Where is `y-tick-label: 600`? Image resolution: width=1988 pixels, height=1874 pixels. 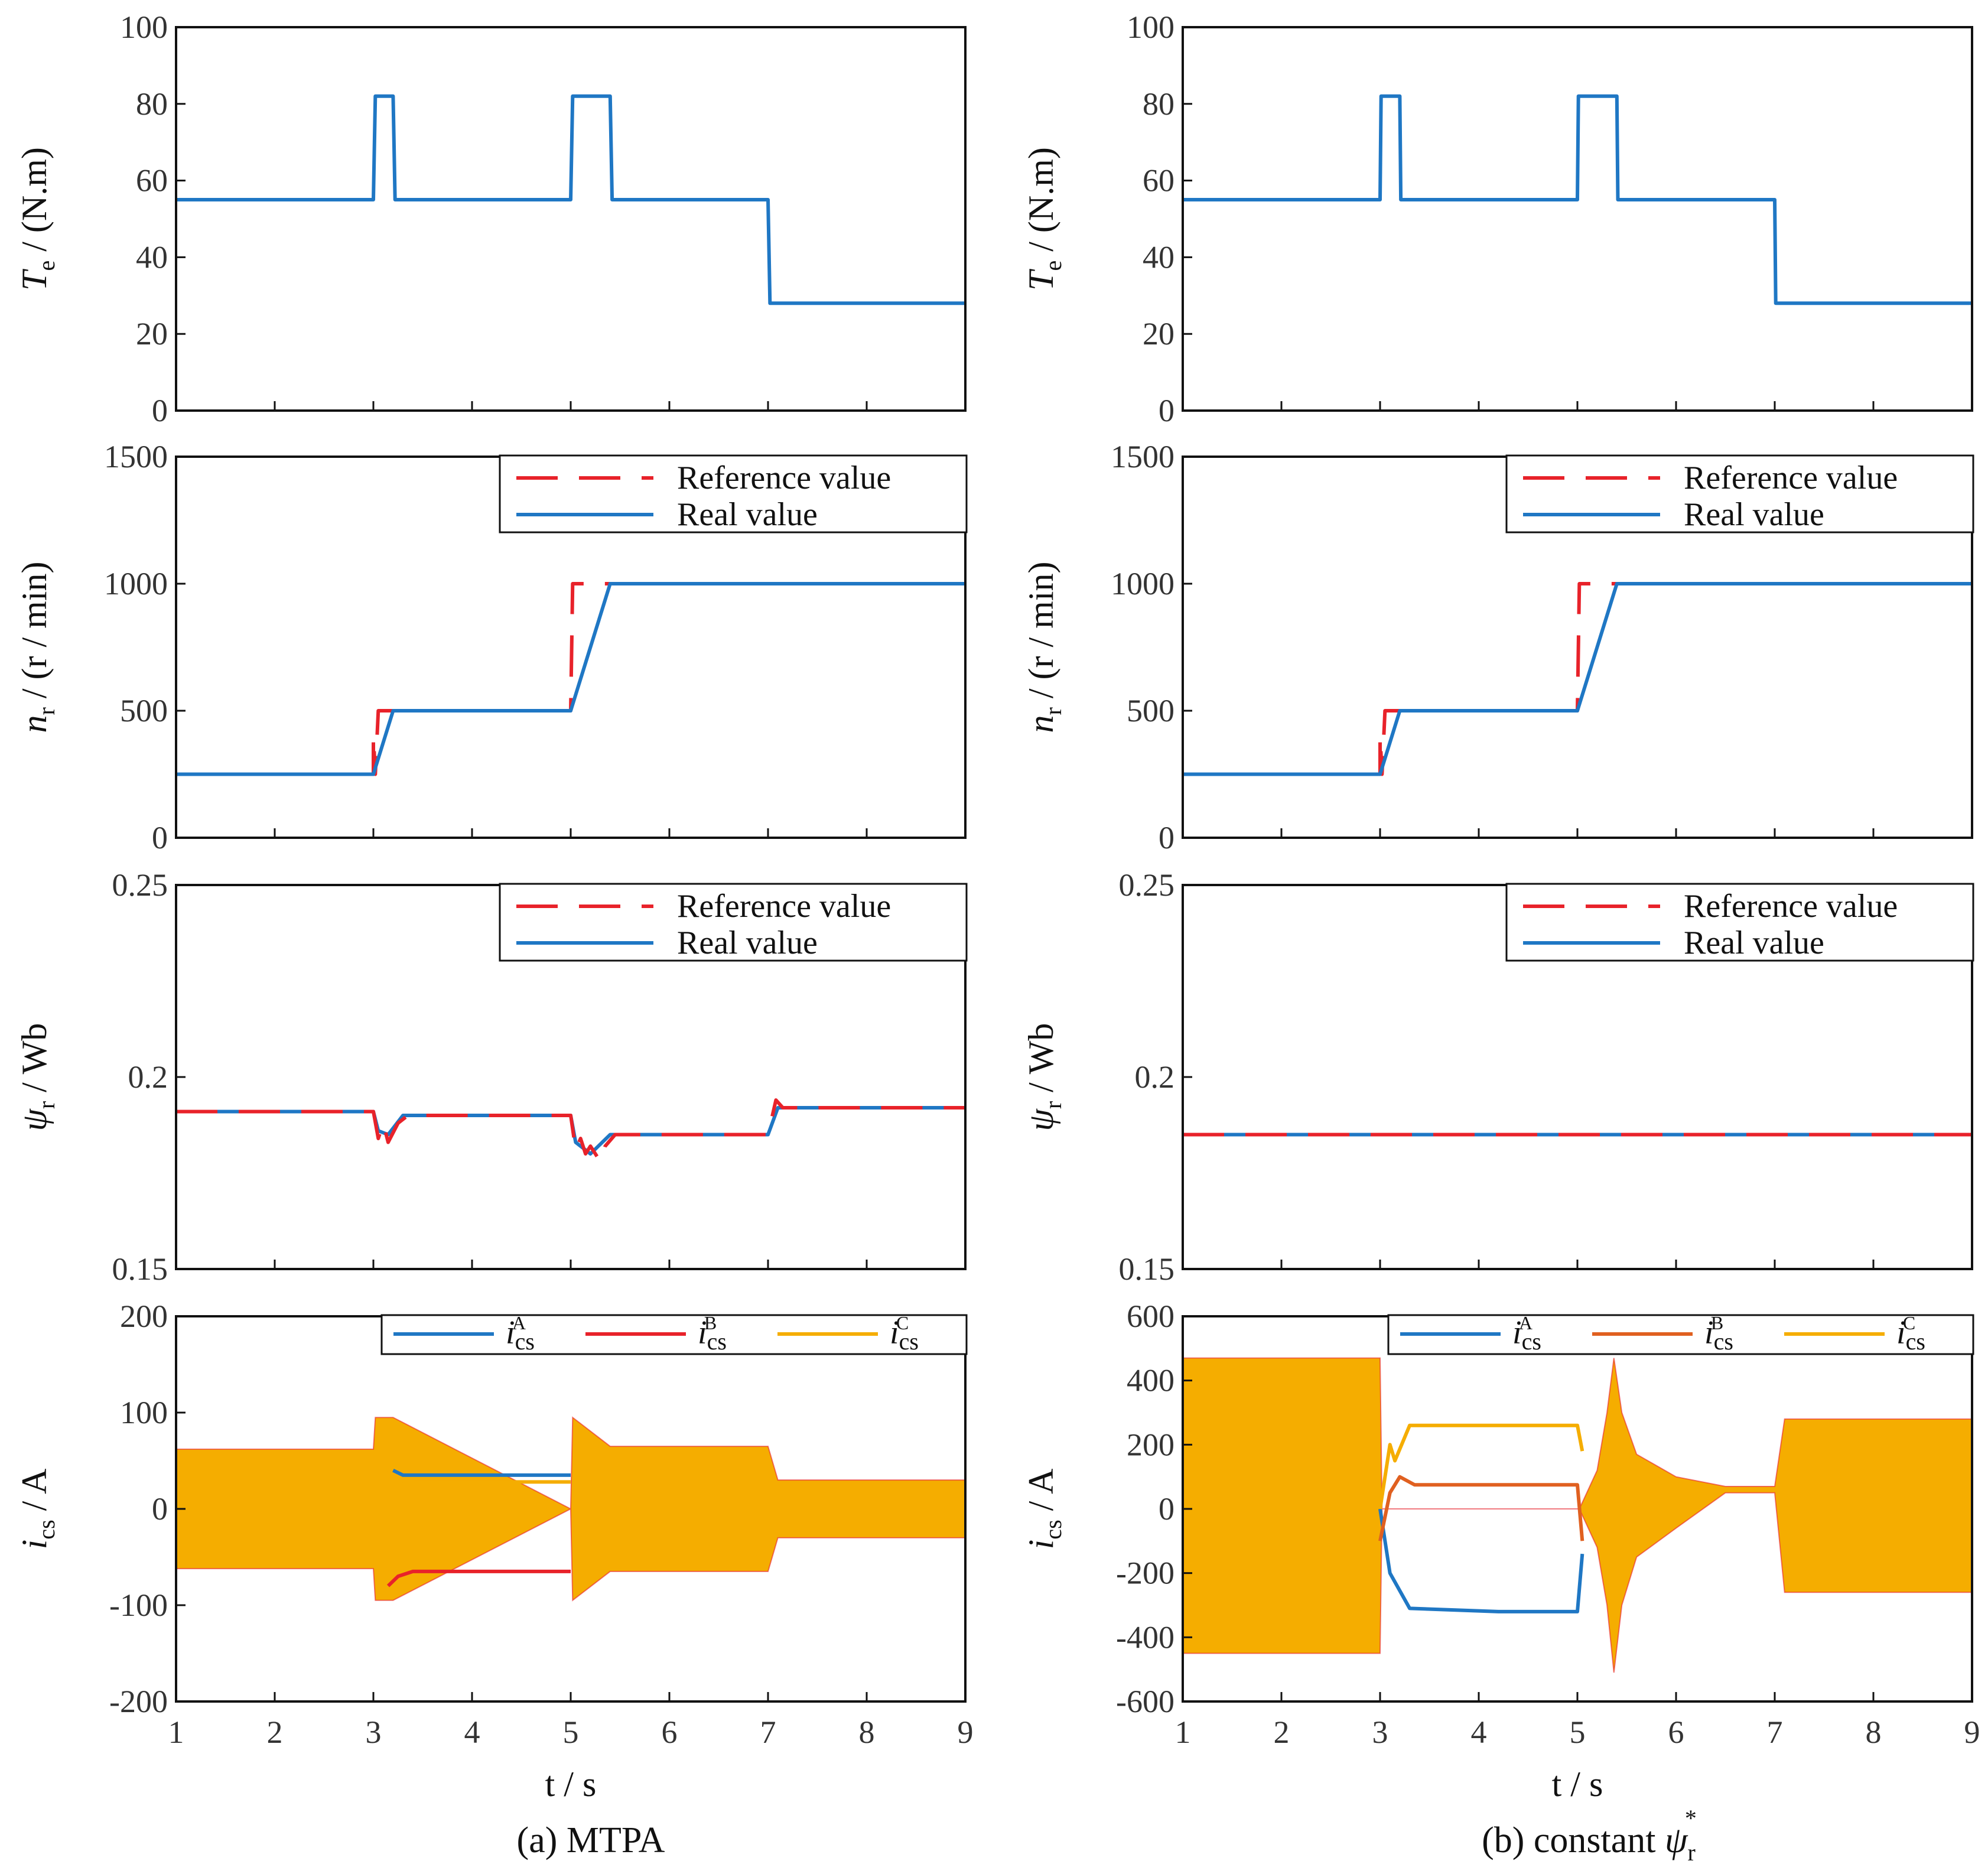
y-tick-label: 600 is located at coordinates (1150, 1316).